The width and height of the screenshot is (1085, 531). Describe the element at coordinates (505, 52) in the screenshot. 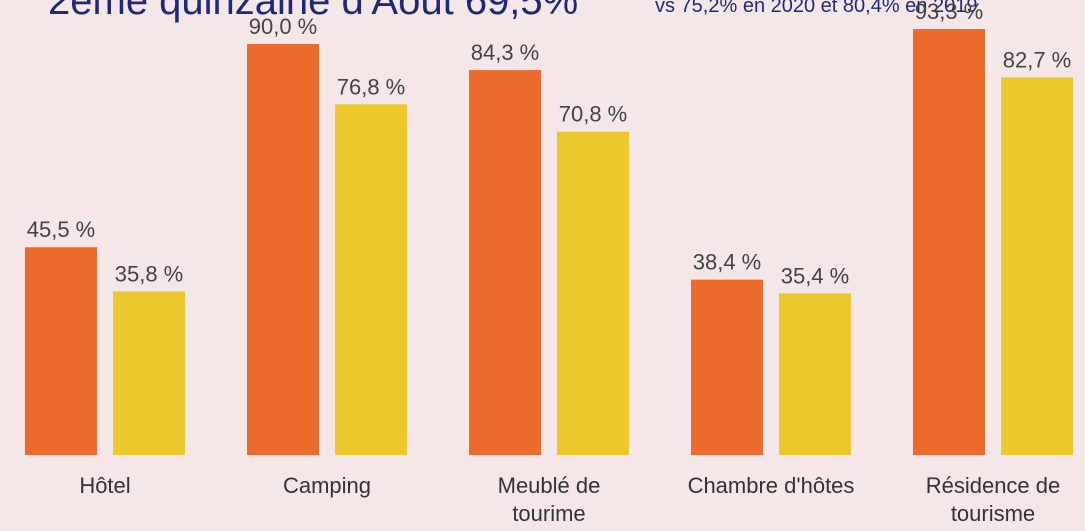

I see `value-label: 84,3 %` at that location.